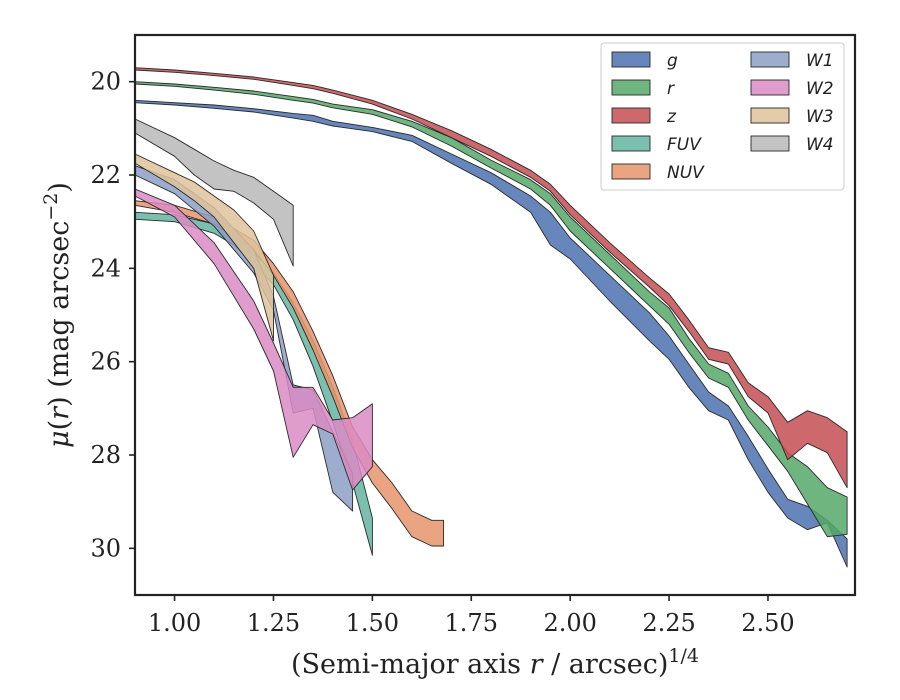 The height and width of the screenshot is (700, 900). Describe the element at coordinates (495, 662) in the screenshot. I see `x-axis-label: (Semi-major axis r / arcsec)1/4` at that location.